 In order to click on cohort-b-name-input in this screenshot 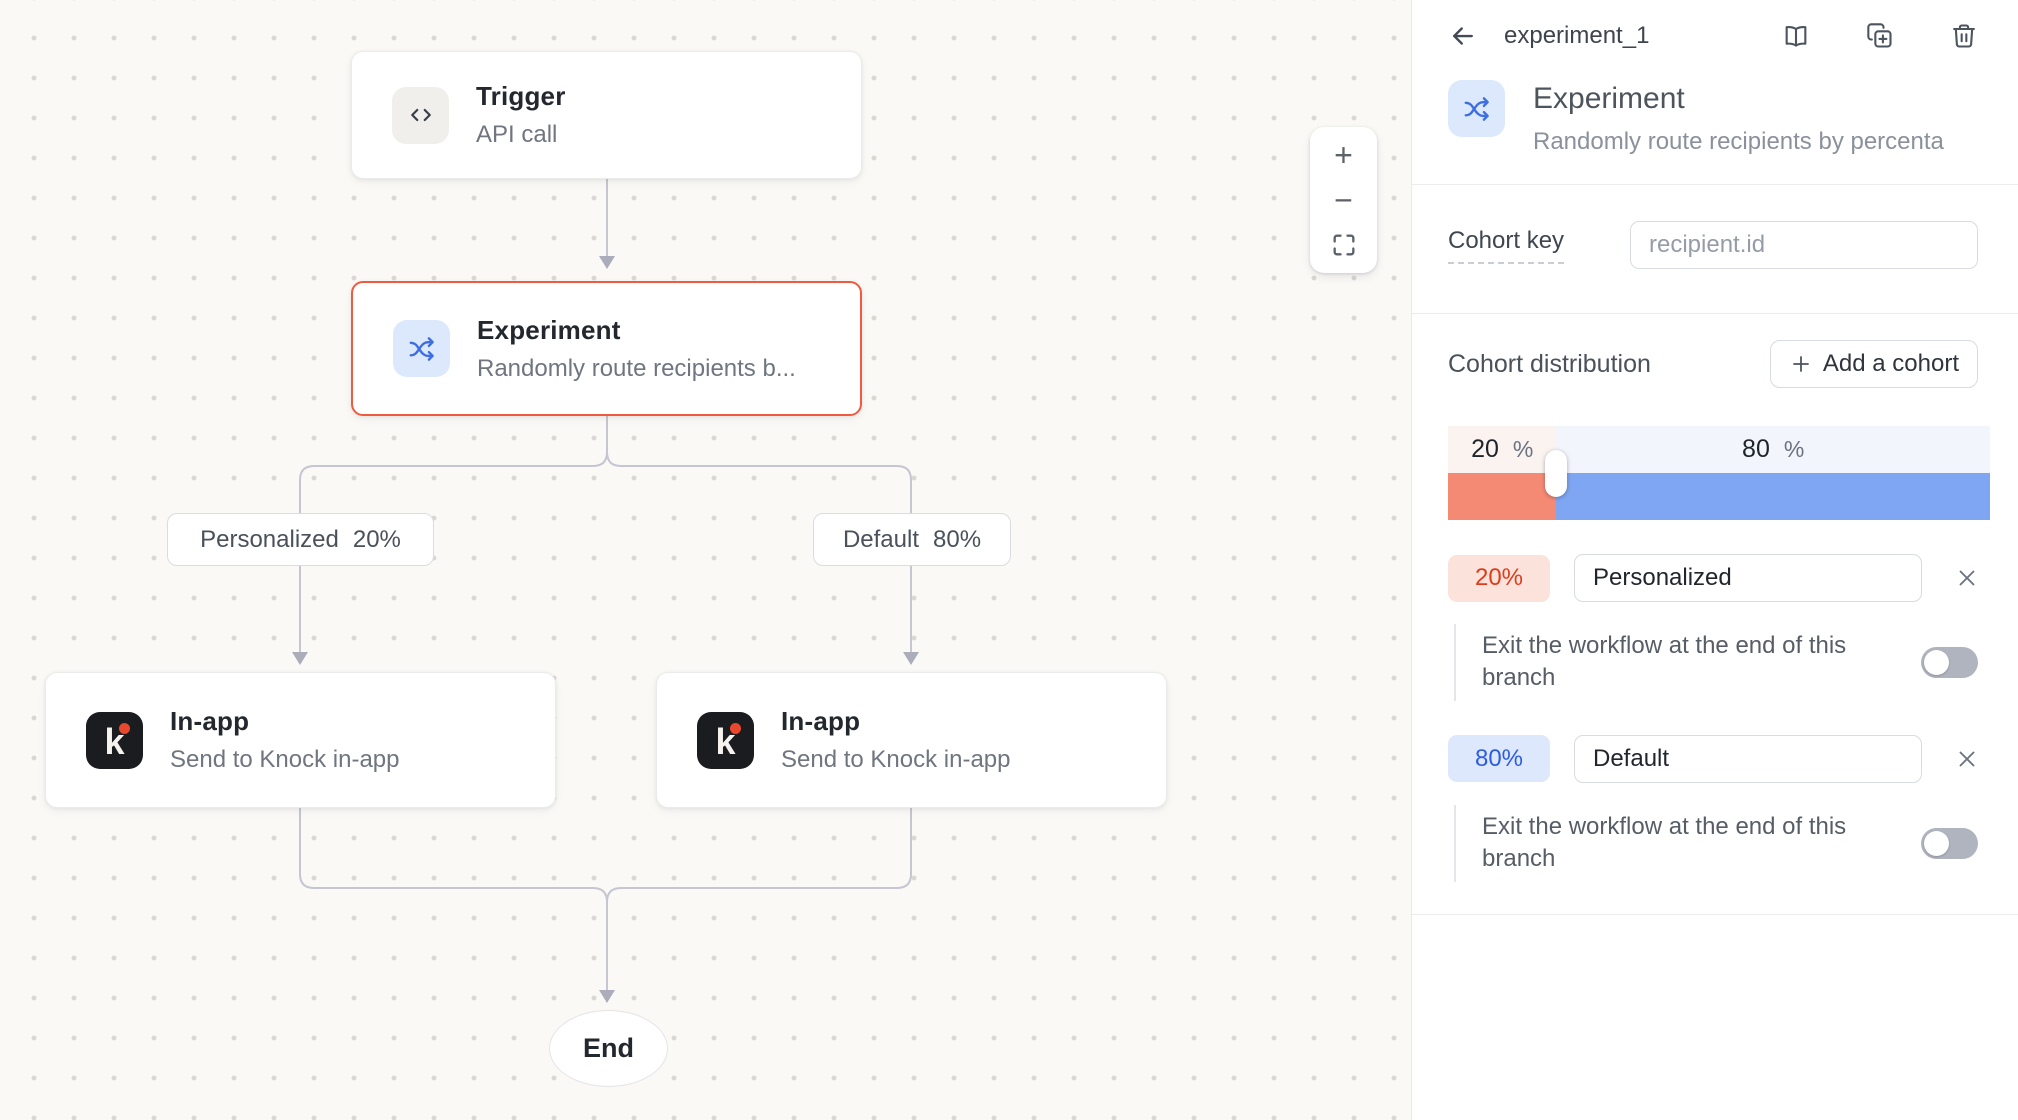, I will do `click(1748, 758)`.